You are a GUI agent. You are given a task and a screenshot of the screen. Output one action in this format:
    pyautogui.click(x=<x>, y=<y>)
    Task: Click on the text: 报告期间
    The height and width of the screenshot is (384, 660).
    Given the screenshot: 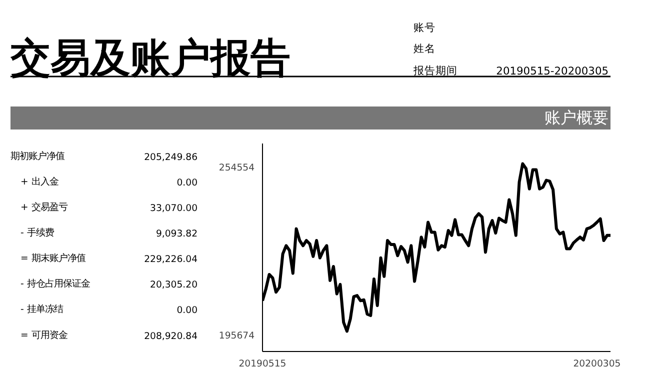 What is the action you would take?
    pyautogui.click(x=435, y=70)
    